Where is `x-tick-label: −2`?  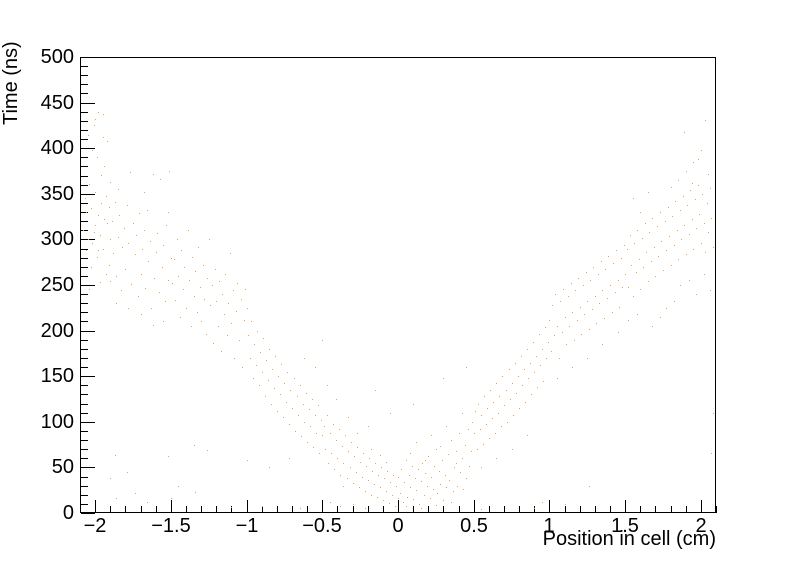 x-tick-label: −2 is located at coordinates (95, 526).